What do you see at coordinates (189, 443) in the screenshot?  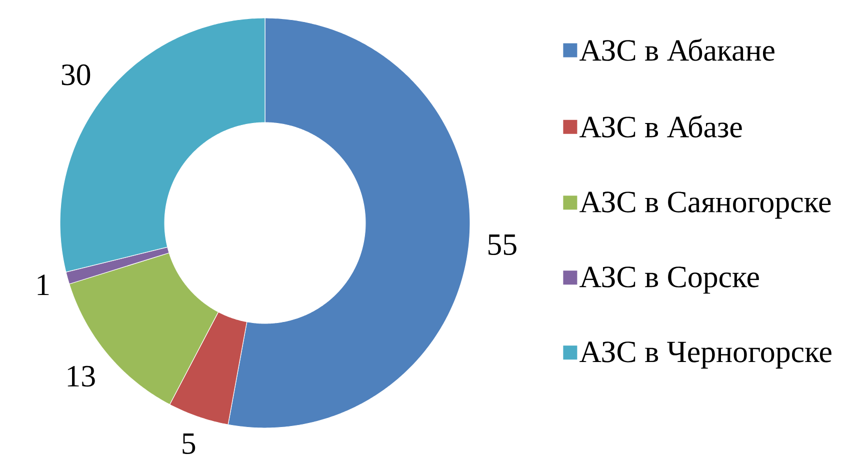 I see `data-label: 5` at bounding box center [189, 443].